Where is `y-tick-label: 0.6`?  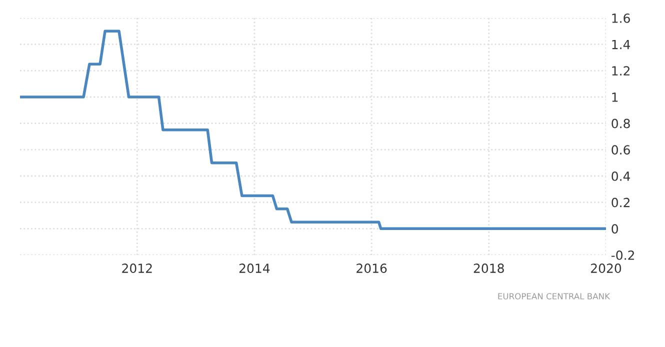 y-tick-label: 0.6 is located at coordinates (621, 150).